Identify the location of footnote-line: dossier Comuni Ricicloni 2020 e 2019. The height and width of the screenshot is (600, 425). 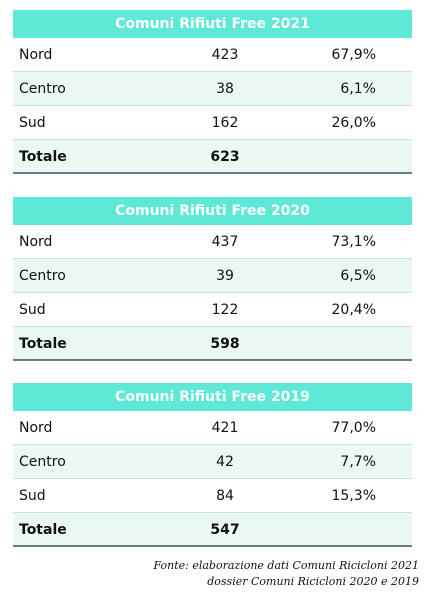
(313, 581).